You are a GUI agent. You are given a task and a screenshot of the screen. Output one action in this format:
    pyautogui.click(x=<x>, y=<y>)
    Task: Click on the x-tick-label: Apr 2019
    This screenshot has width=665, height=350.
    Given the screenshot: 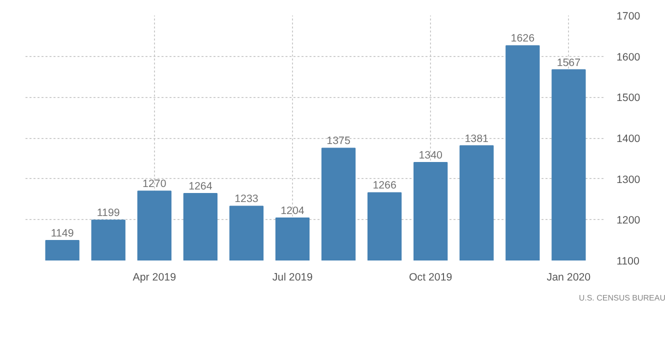 What is the action you would take?
    pyautogui.click(x=154, y=278)
    